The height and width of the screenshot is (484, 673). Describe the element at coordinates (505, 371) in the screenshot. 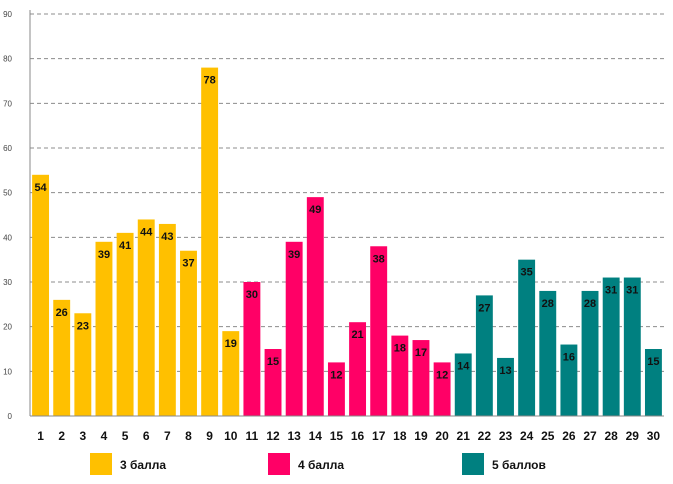

I see `data-label-23: 13` at that location.